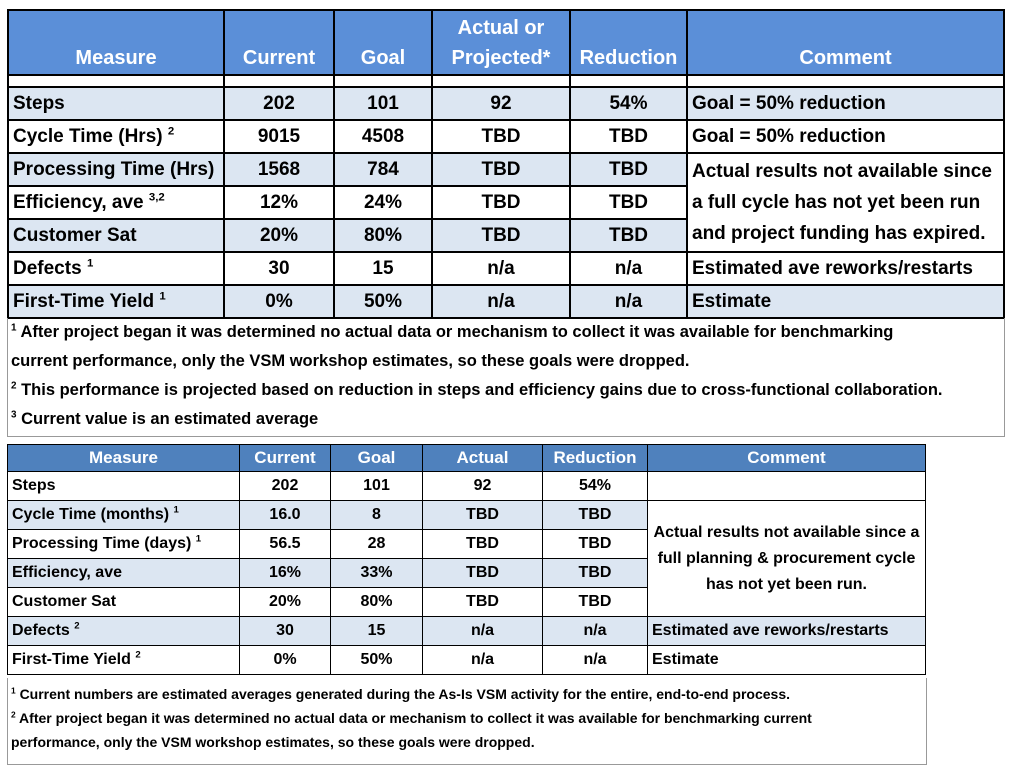 This screenshot has width=1009, height=766. I want to click on row-current: 30, so click(285, 631).